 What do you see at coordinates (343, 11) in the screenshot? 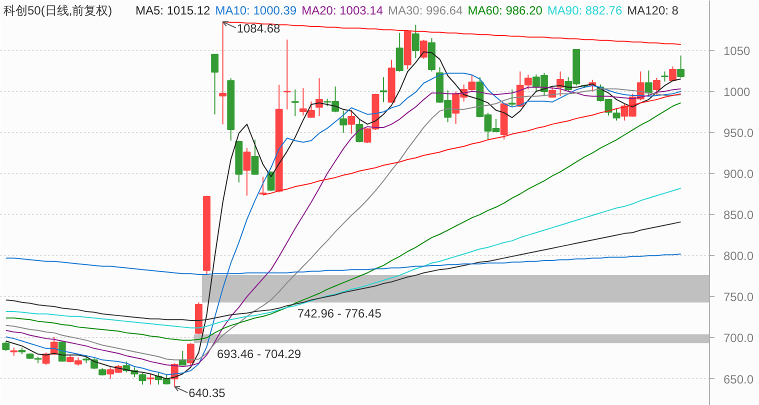
I see `text: MA20: 1003.14` at bounding box center [343, 11].